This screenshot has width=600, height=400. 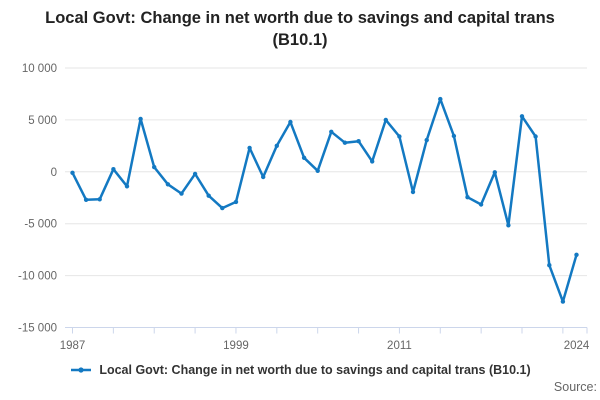 I want to click on x-axis-tick-label: 2011, so click(x=399, y=346).